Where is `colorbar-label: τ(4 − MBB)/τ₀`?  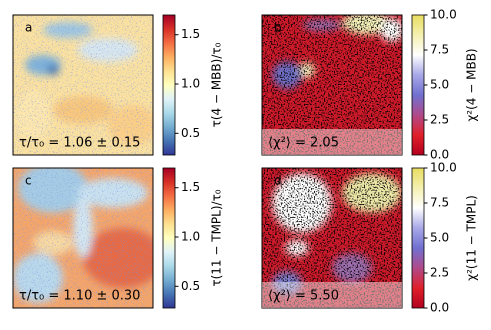 colorbar-label: τ(4 − MBB)/τ₀ is located at coordinates (217, 84).